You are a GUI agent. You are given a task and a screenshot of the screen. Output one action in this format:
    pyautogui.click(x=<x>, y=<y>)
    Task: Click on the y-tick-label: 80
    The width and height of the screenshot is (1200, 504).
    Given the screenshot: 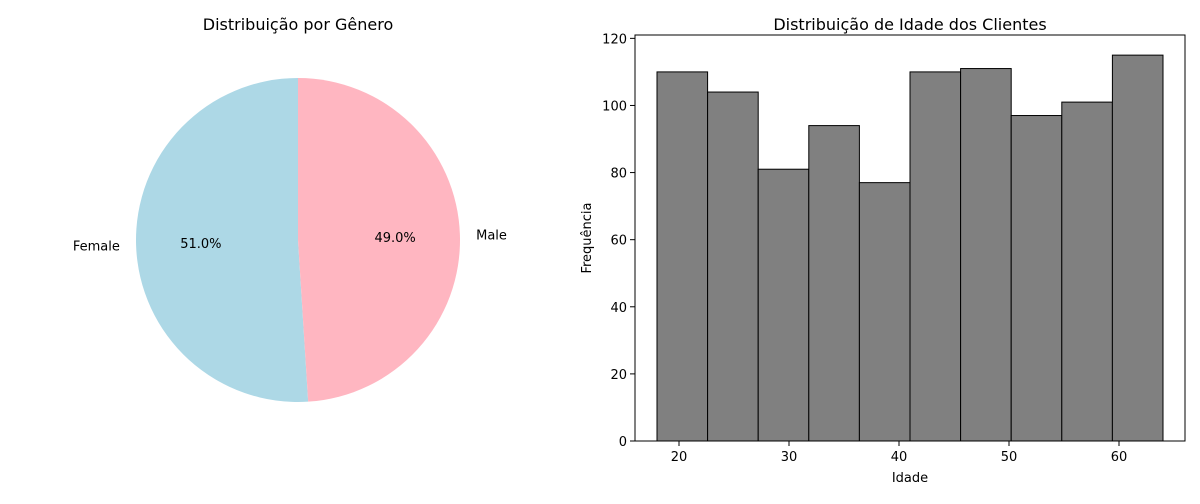 What is the action you would take?
    pyautogui.click(x=618, y=174)
    